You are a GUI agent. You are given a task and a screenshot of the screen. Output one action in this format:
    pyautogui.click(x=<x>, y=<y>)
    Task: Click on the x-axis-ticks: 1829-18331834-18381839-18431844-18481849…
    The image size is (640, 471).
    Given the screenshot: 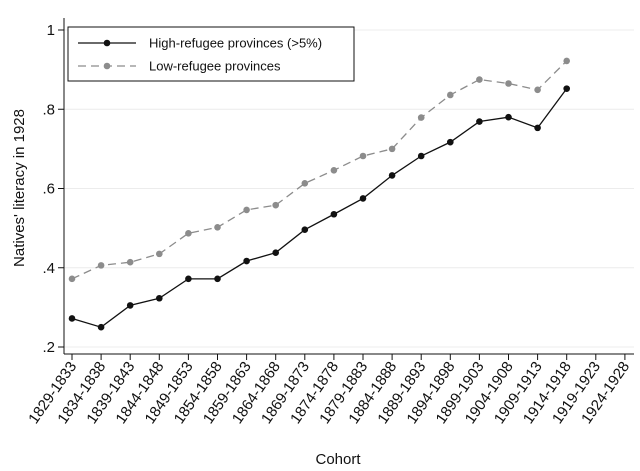 What is the action you would take?
    pyautogui.click(x=329, y=390)
    